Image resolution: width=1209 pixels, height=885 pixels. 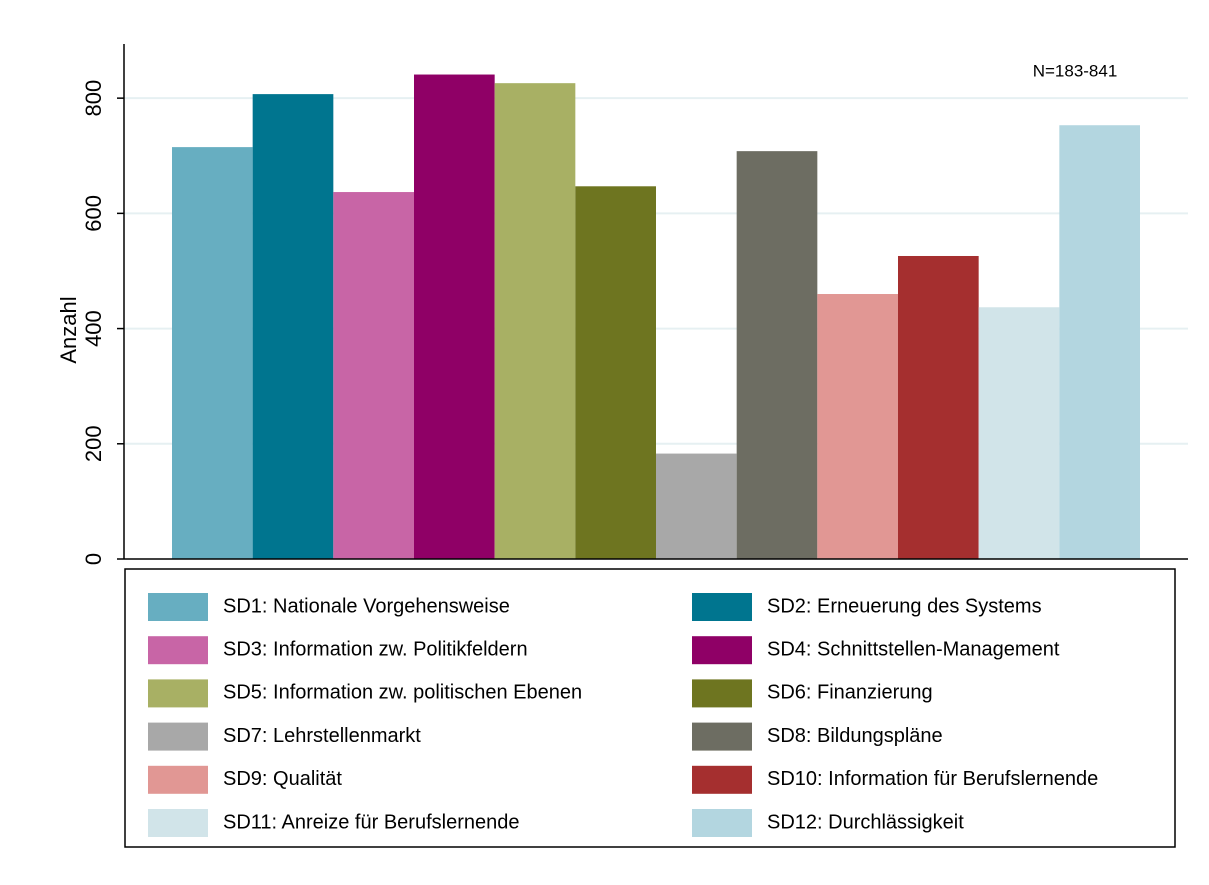 What do you see at coordinates (865, 822) in the screenshot?
I see `legend-label: SD12: Durchlässigkeit` at bounding box center [865, 822].